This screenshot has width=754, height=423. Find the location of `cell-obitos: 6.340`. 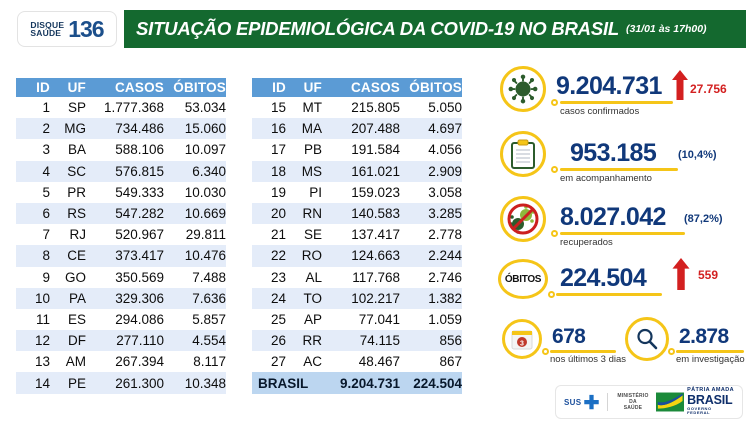

cell-obitos: 6.340 is located at coordinates (209, 171).